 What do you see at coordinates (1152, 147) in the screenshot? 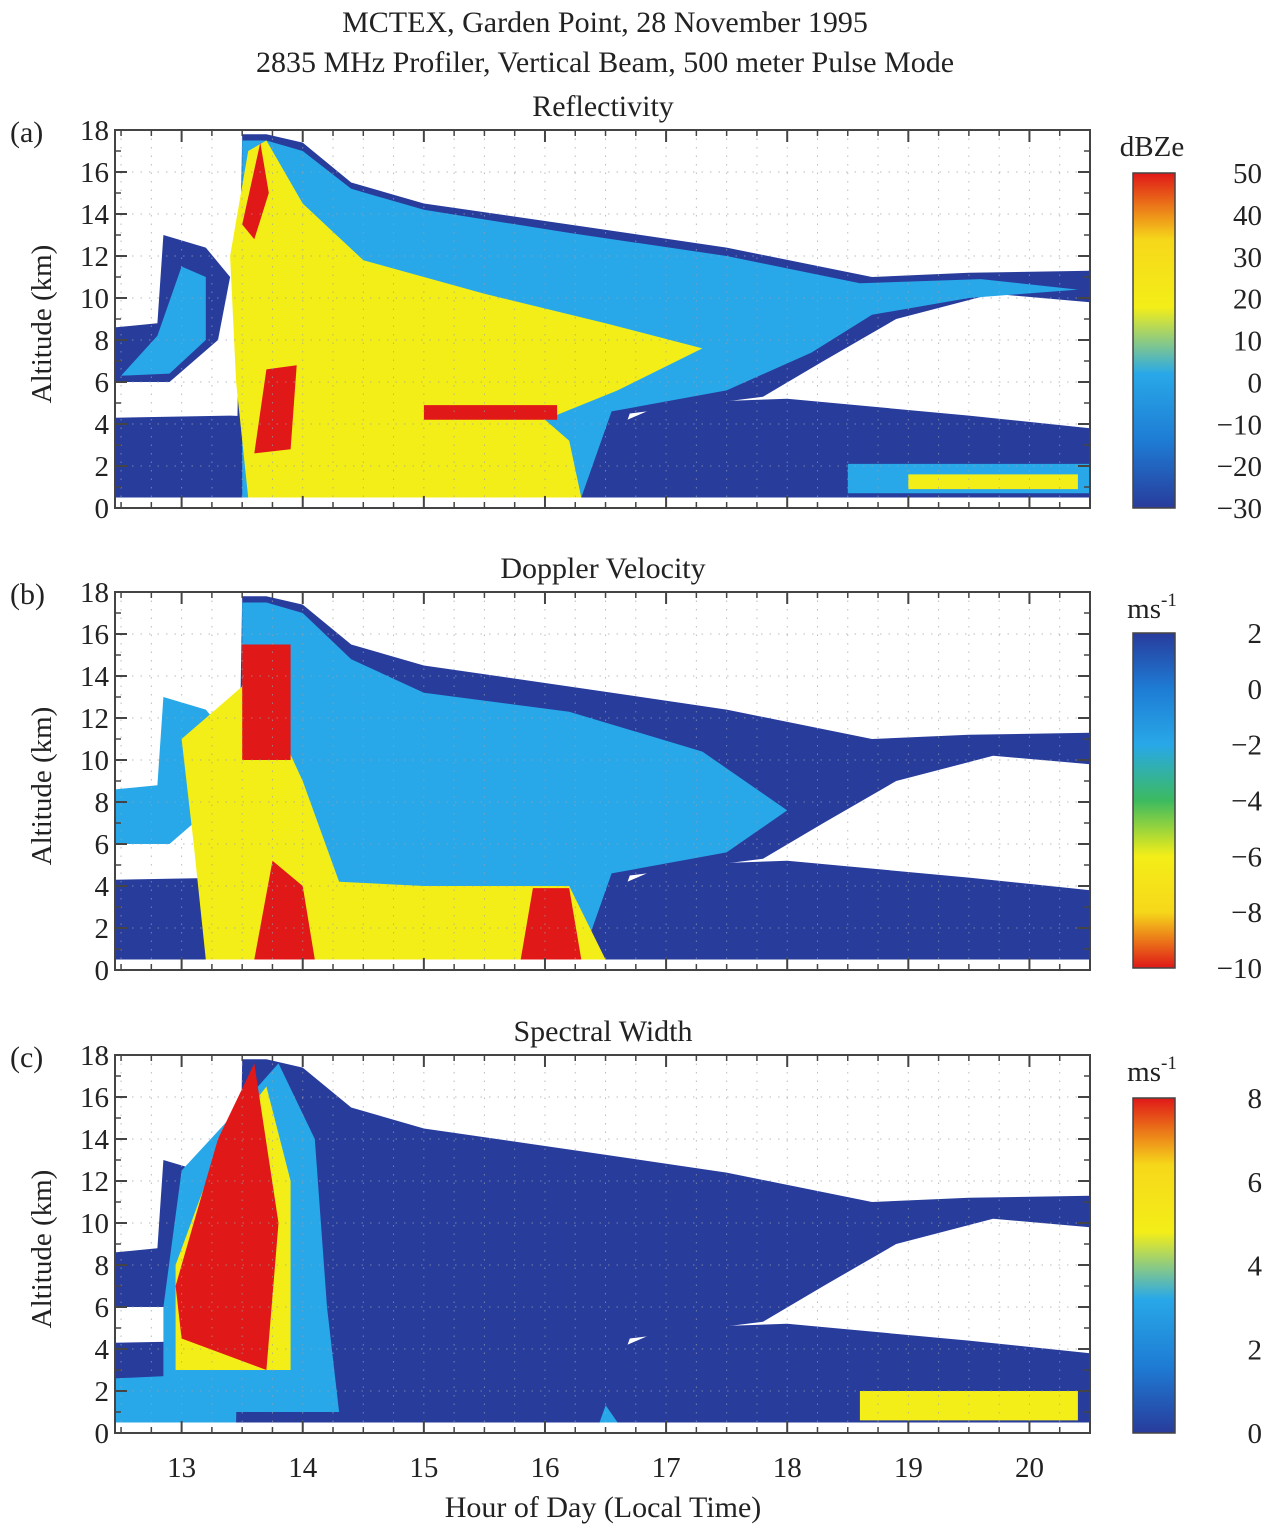
I see `colorbar-unit: dBZe` at bounding box center [1152, 147].